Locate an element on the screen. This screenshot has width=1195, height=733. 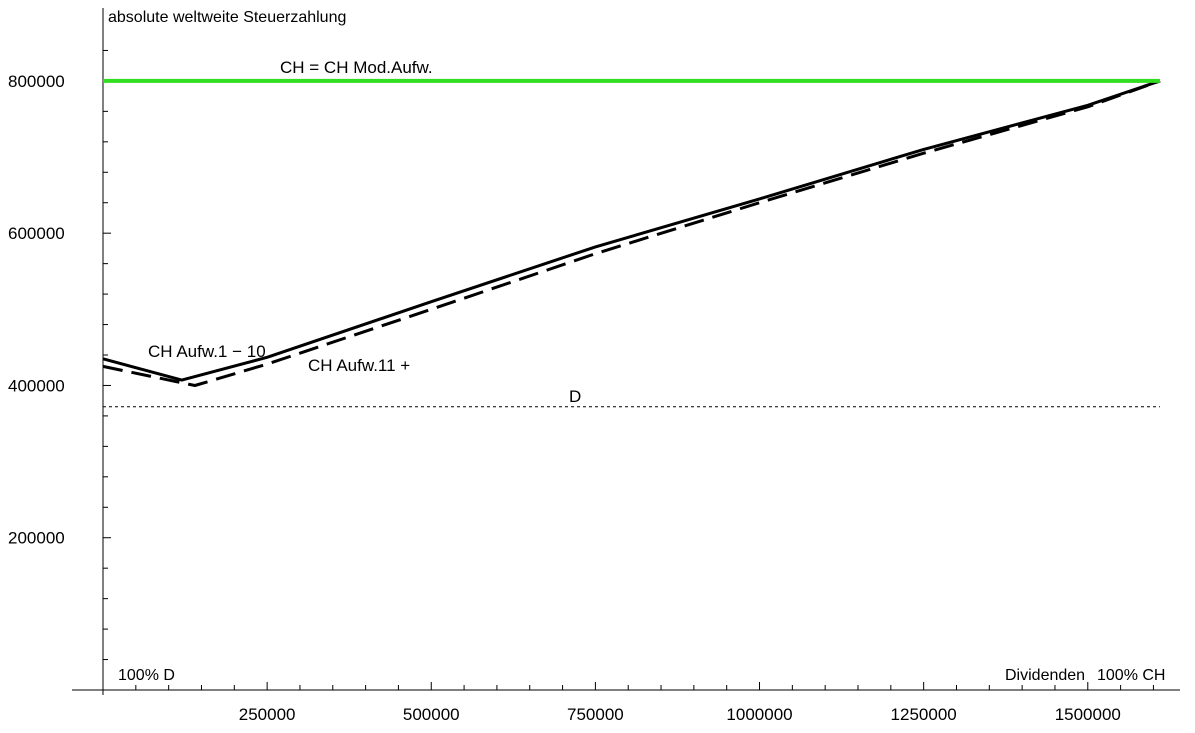
x-tick-label: 500000 is located at coordinates (431, 714).